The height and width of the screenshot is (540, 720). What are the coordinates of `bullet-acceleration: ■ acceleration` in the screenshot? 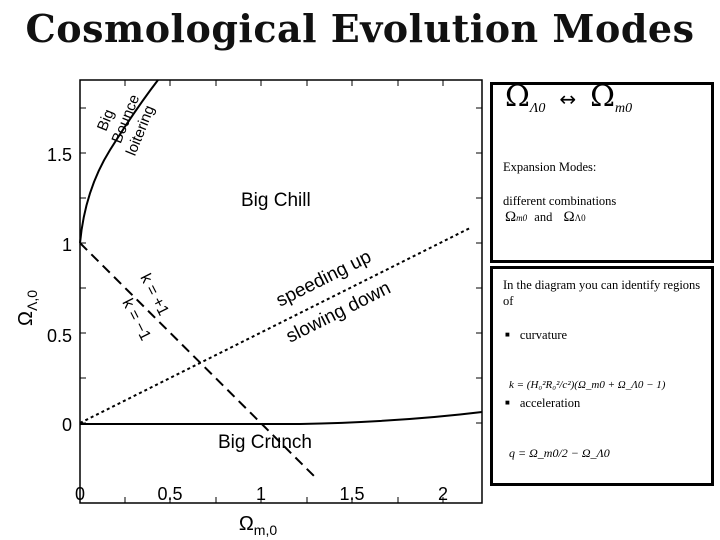 It's located at (543, 403).